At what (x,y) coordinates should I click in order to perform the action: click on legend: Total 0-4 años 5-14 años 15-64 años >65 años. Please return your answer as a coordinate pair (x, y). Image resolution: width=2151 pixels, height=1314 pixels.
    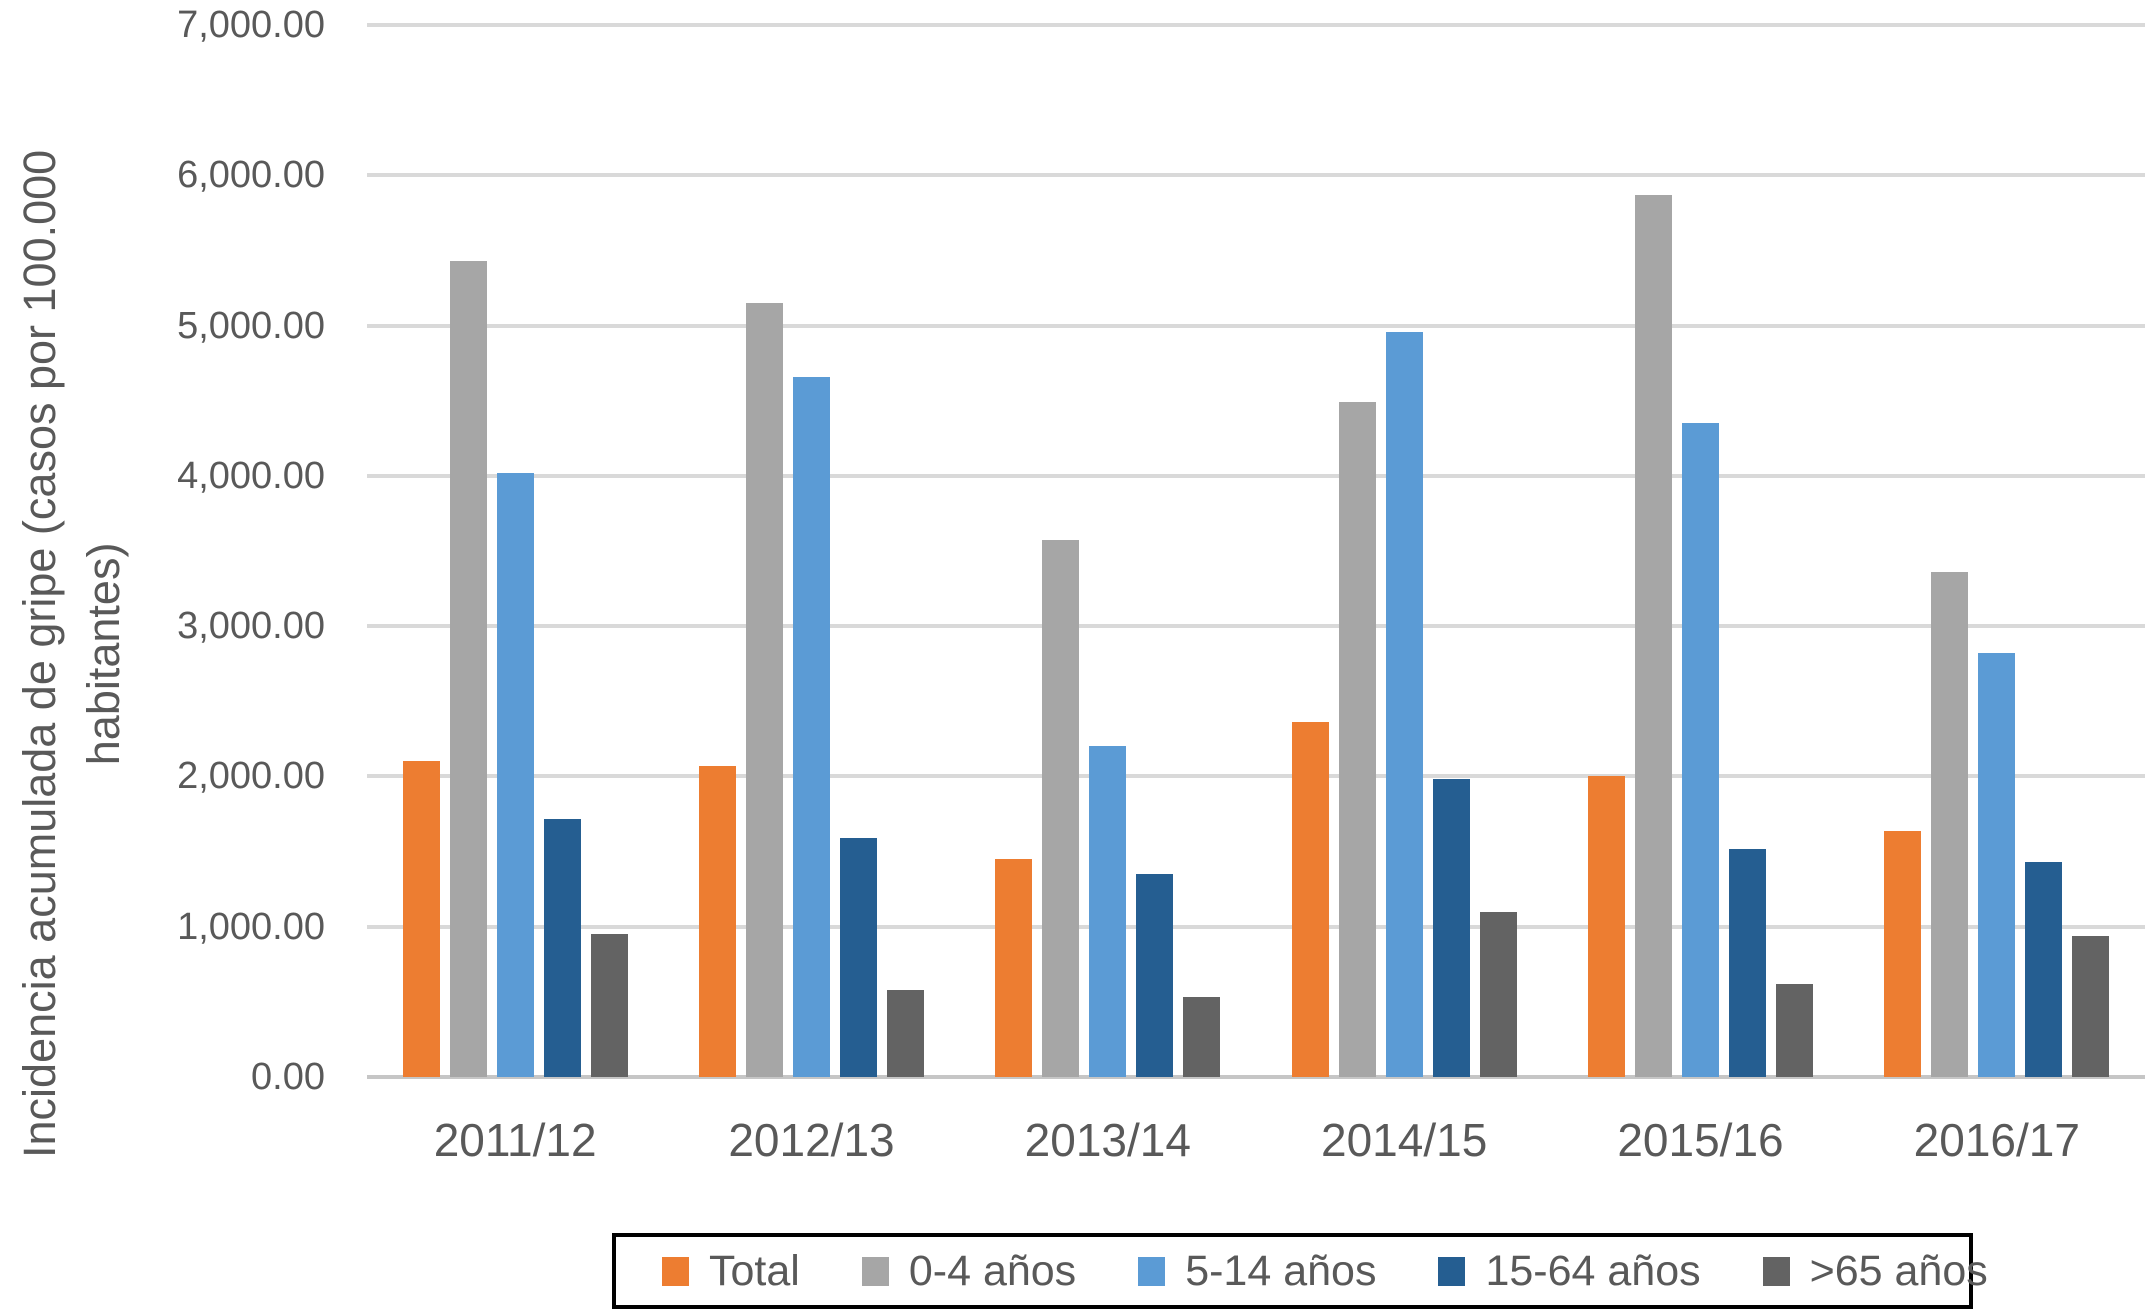
    Looking at the image, I should click on (1300, 1271).